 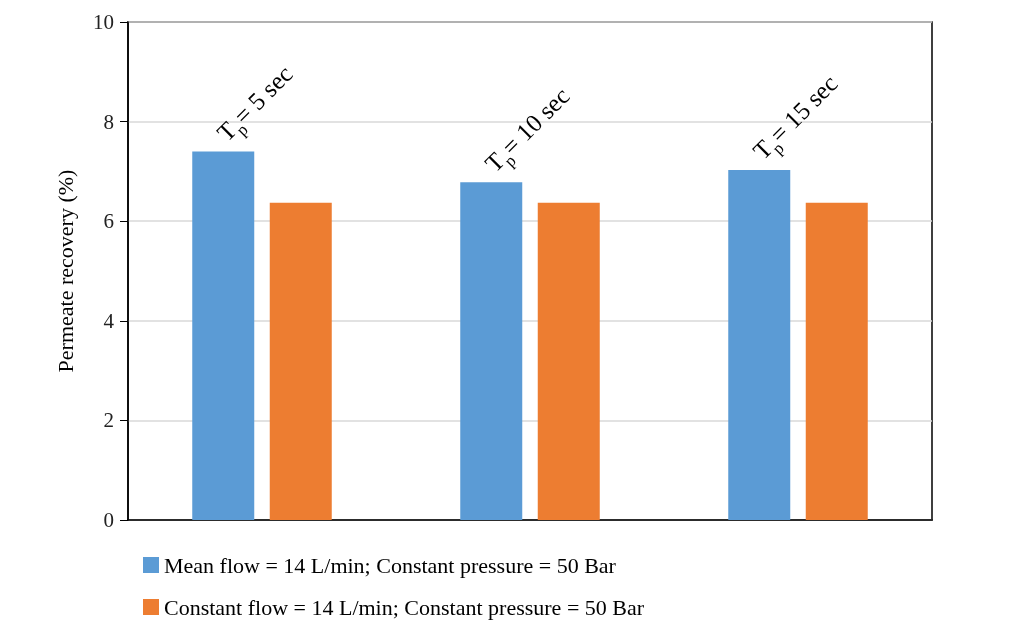 What do you see at coordinates (108, 420) in the screenshot?
I see `y-tick-label: 2` at bounding box center [108, 420].